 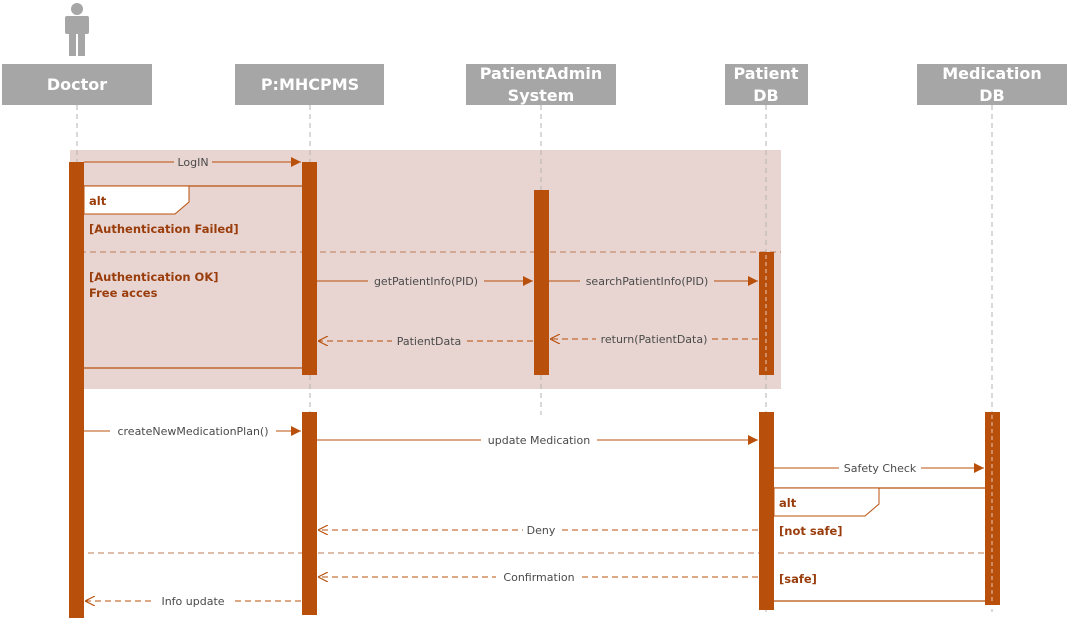 What do you see at coordinates (539, 440) in the screenshot?
I see `message-update-medication-label: update Medication` at bounding box center [539, 440].